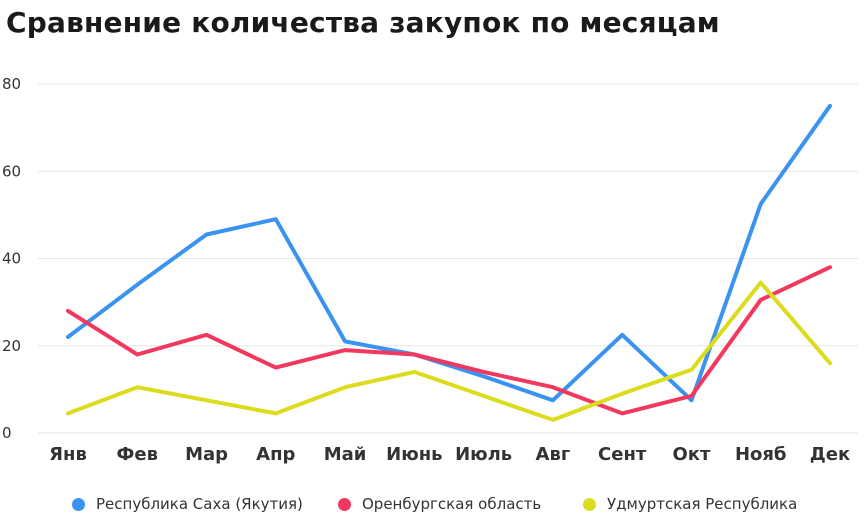  What do you see at coordinates (761, 454) in the screenshot?
I see `x-tick-label: Нояб` at bounding box center [761, 454].